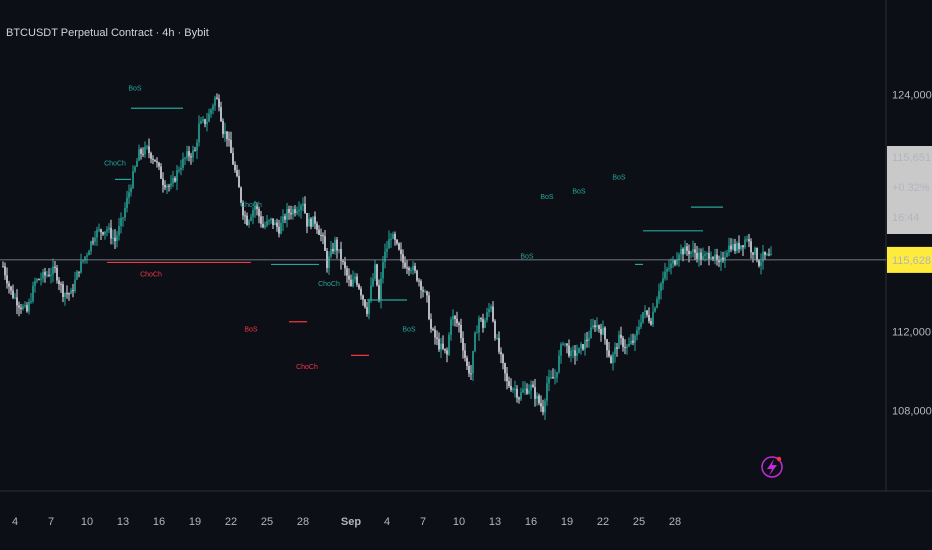  Describe the element at coordinates (772, 467) in the screenshot. I see `logo-ring` at that location.